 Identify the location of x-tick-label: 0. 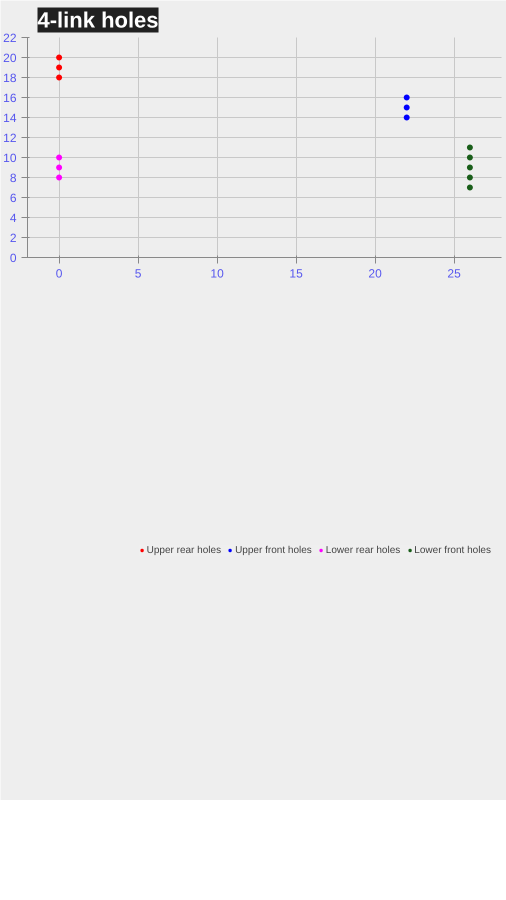
(59, 273).